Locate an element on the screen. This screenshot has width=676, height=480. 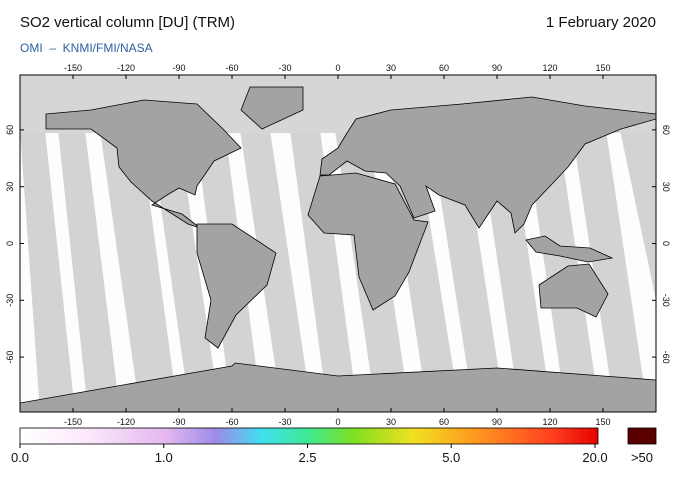
x-tick-label-bottom: 30 is located at coordinates (391, 422).